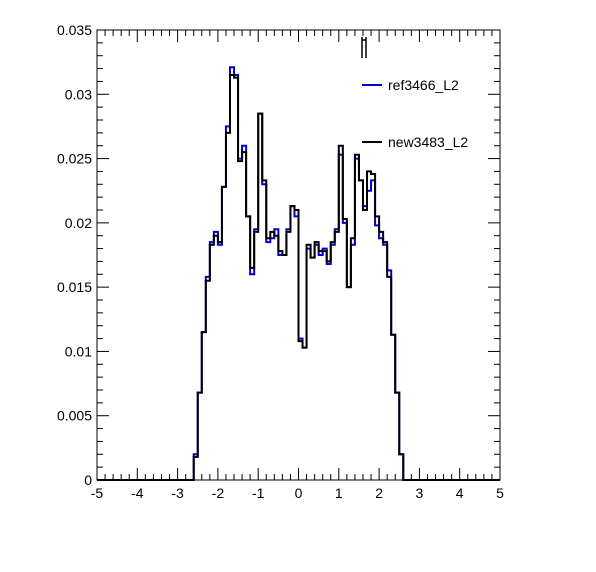  Describe the element at coordinates (97, 493) in the screenshot. I see `x-tick-label: -5` at that location.